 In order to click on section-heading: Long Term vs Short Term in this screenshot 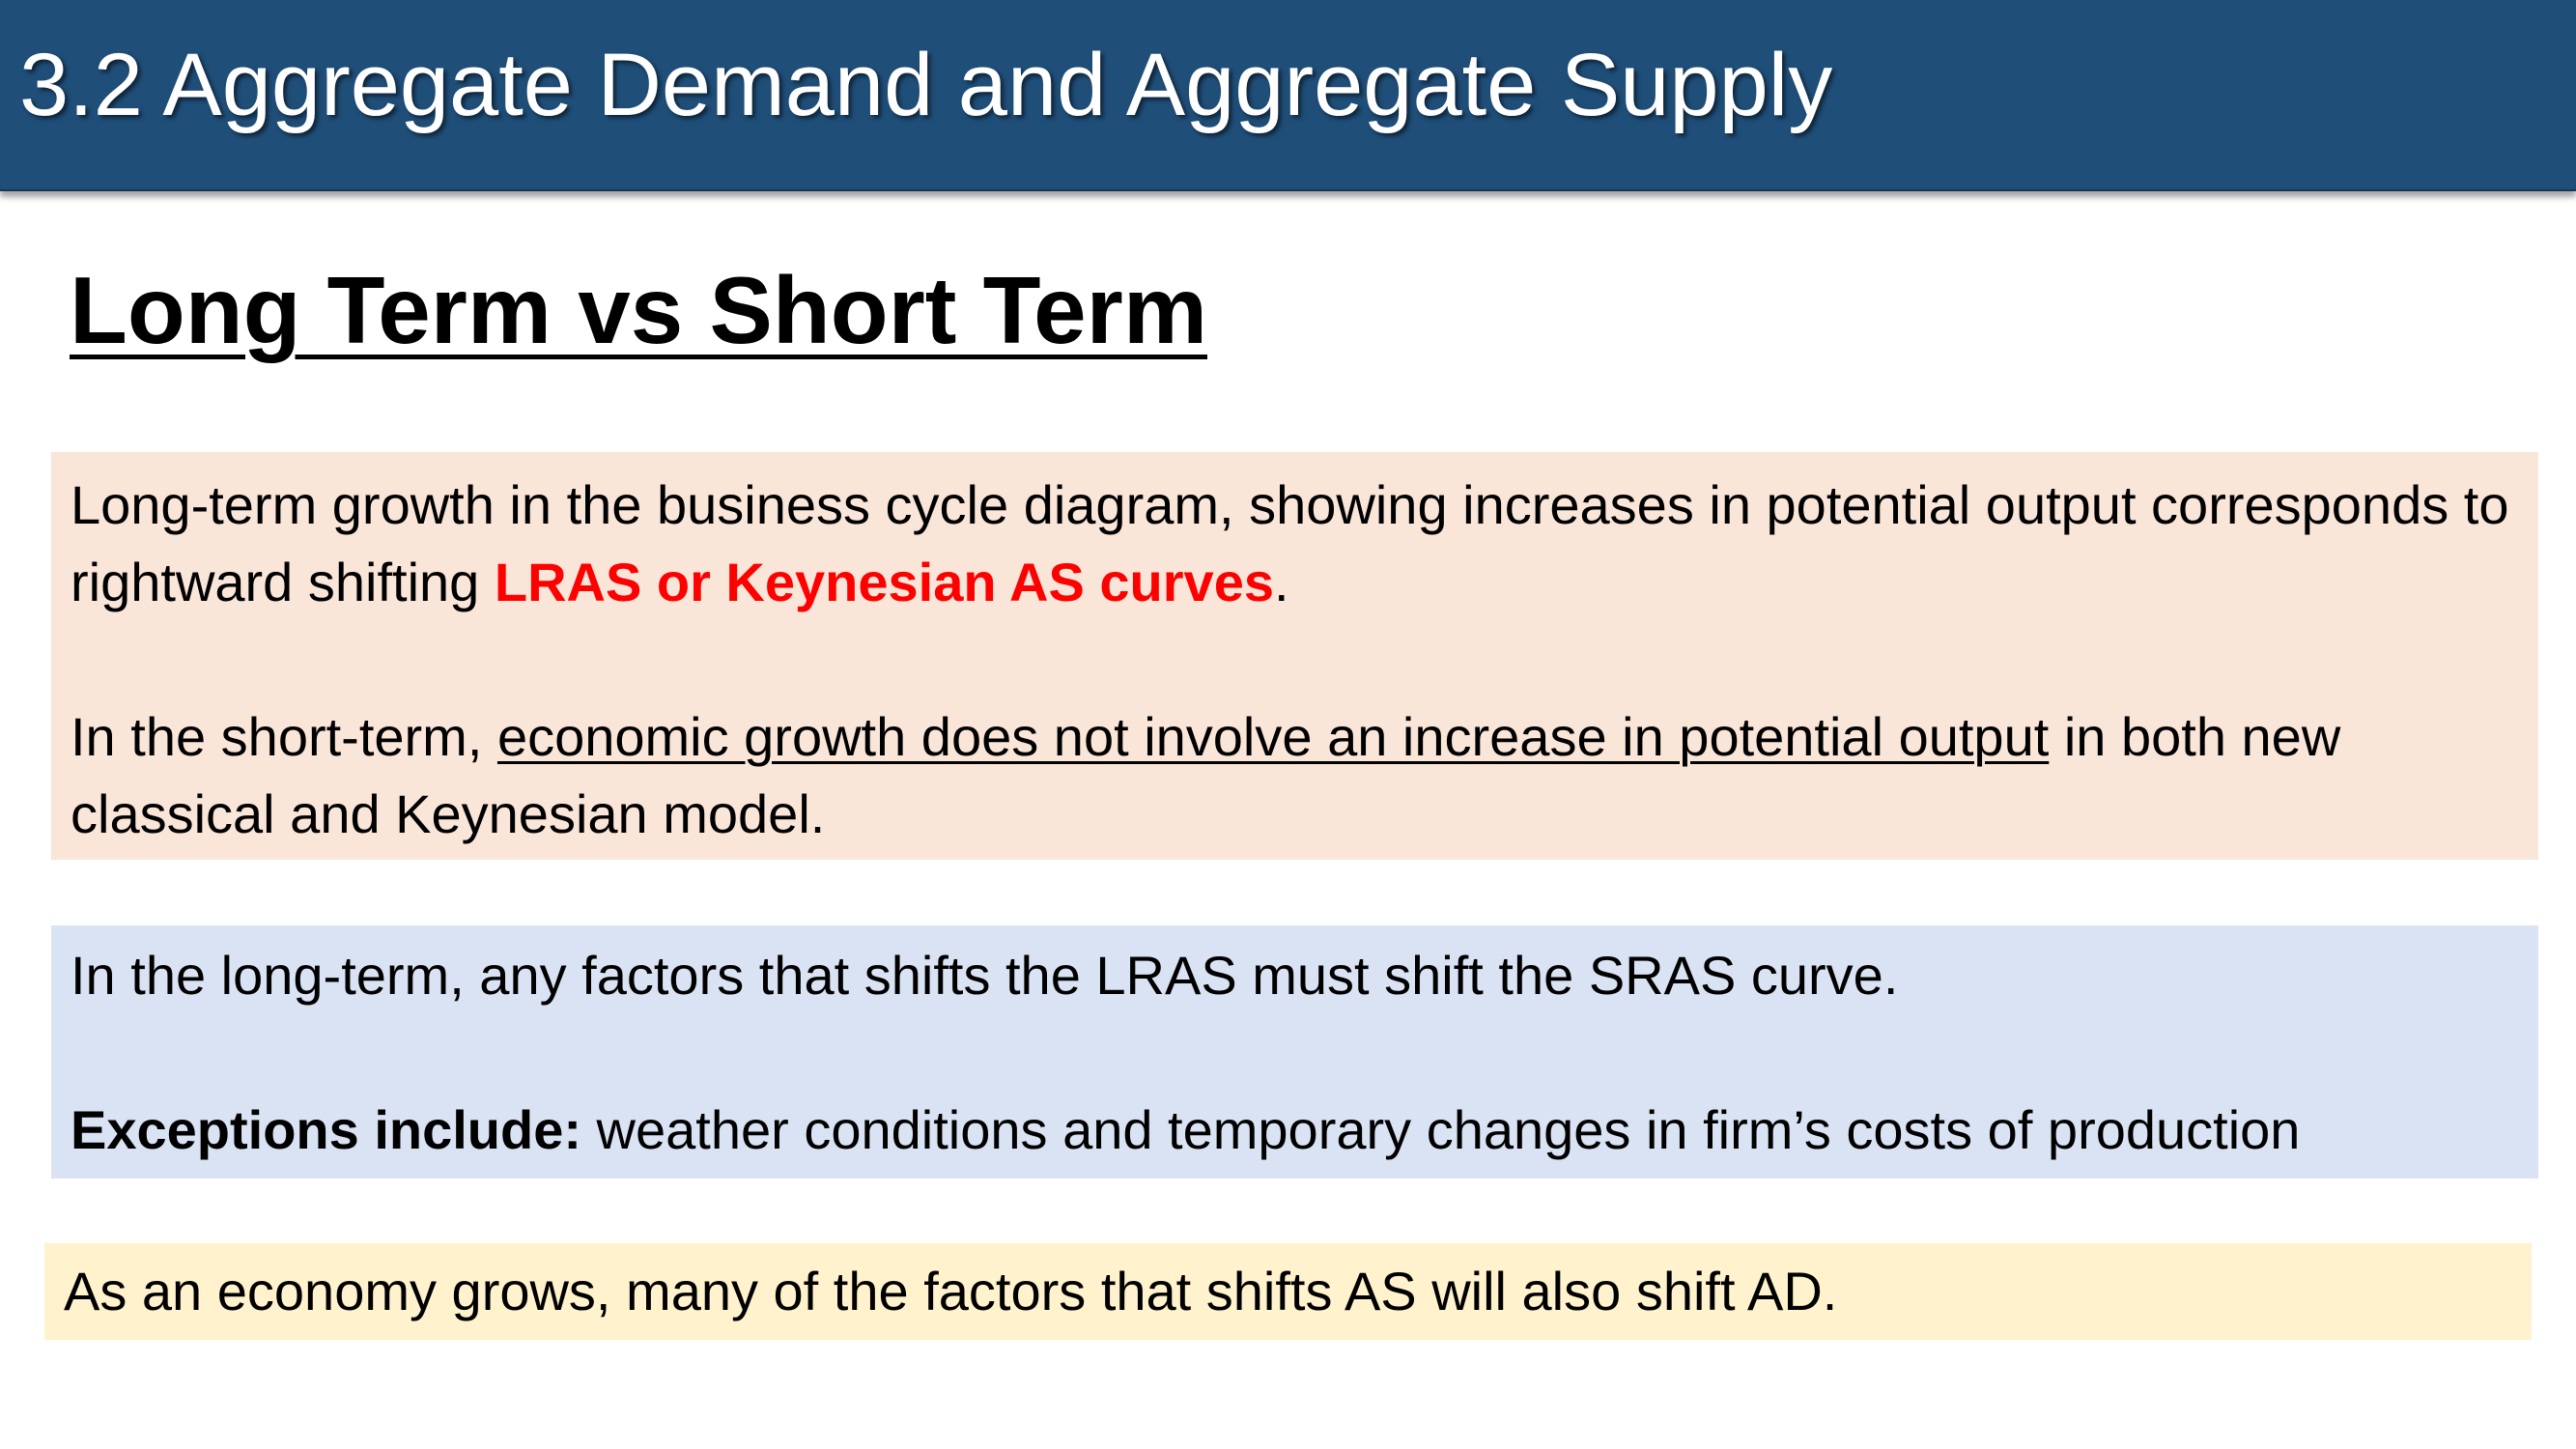, I will do `click(638, 310)`.